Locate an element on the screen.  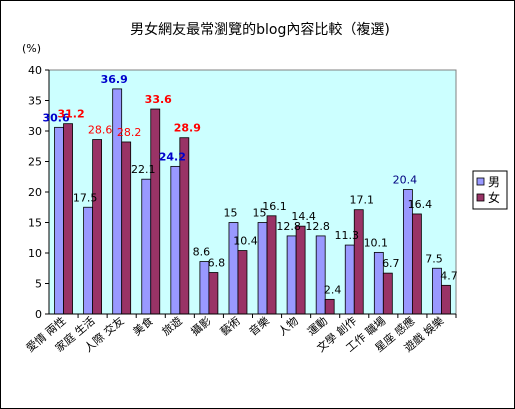
y-tick-label: 30 is located at coordinates (35, 131).